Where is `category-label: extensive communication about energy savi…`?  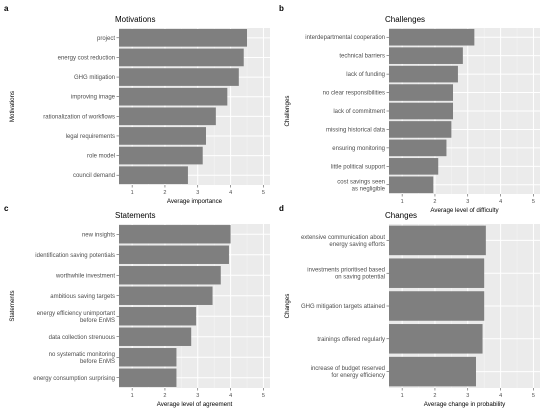 category-label: extensive communication about energy savi… is located at coordinates (343, 241).